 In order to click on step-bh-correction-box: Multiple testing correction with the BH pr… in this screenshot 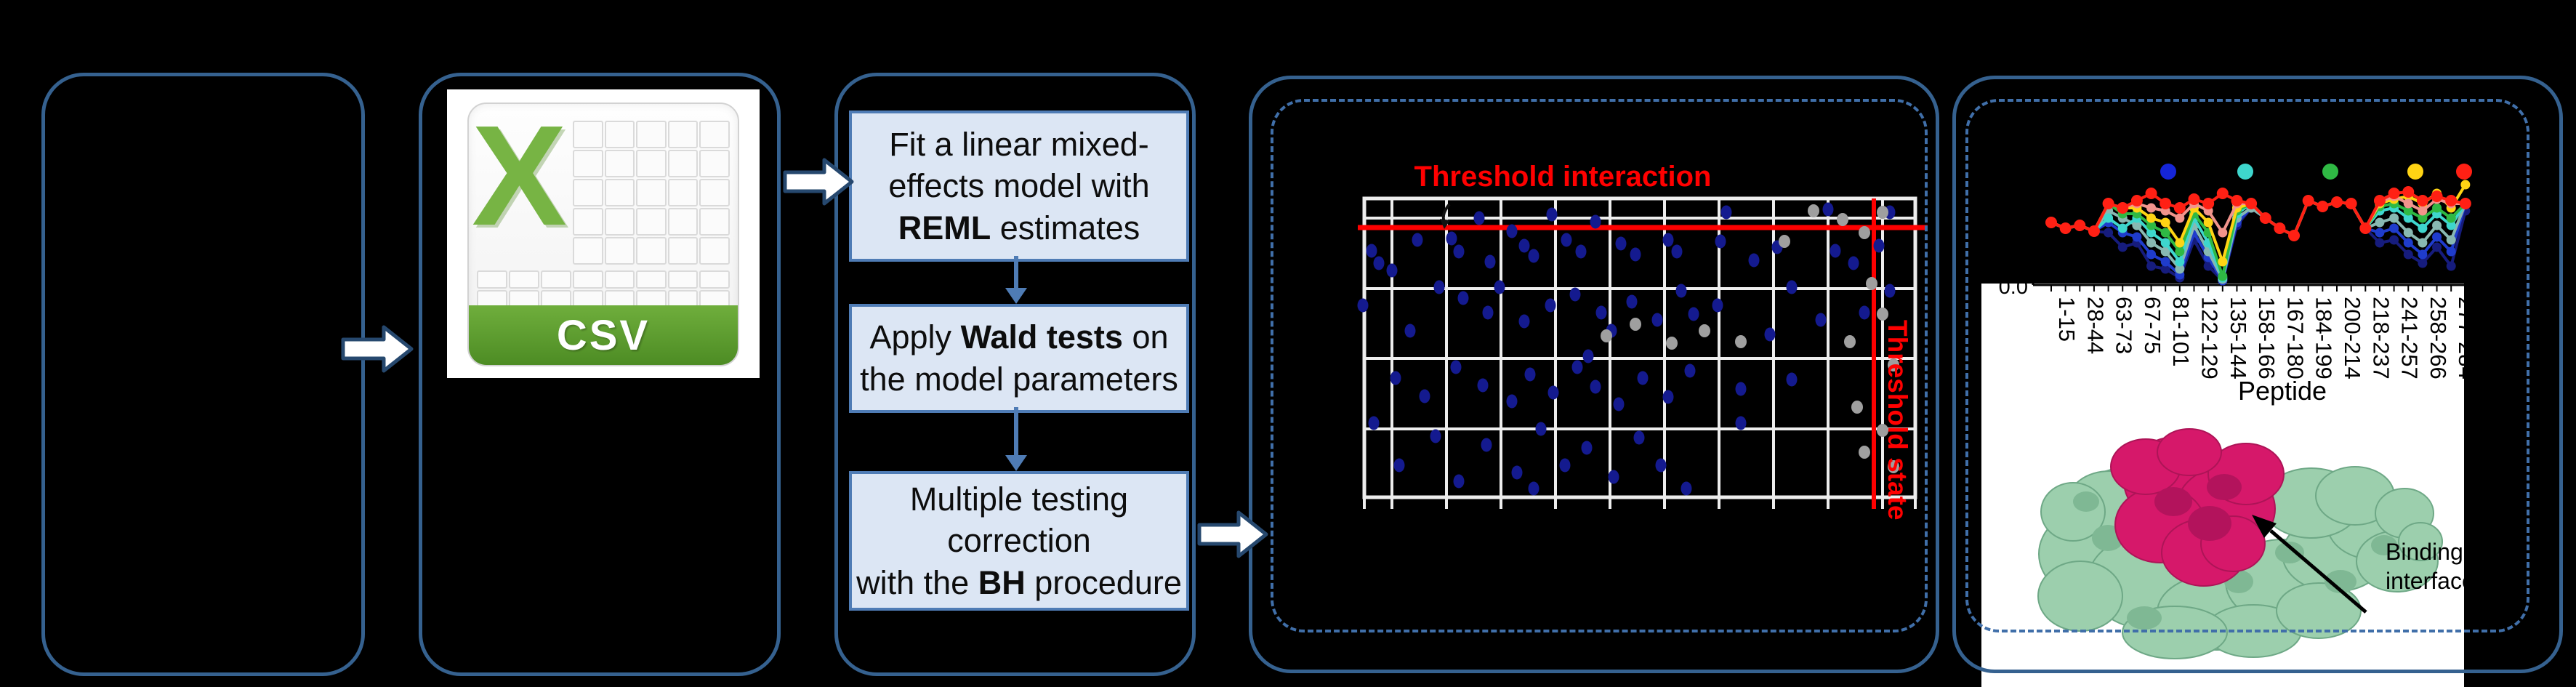, I will do `click(1019, 541)`.